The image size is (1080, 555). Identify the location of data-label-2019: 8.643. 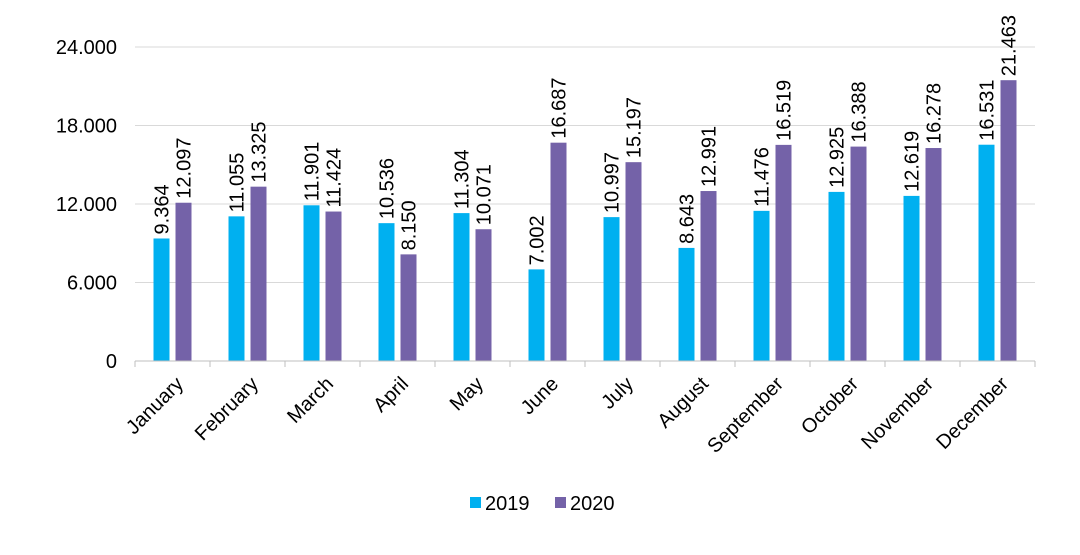
(688, 219).